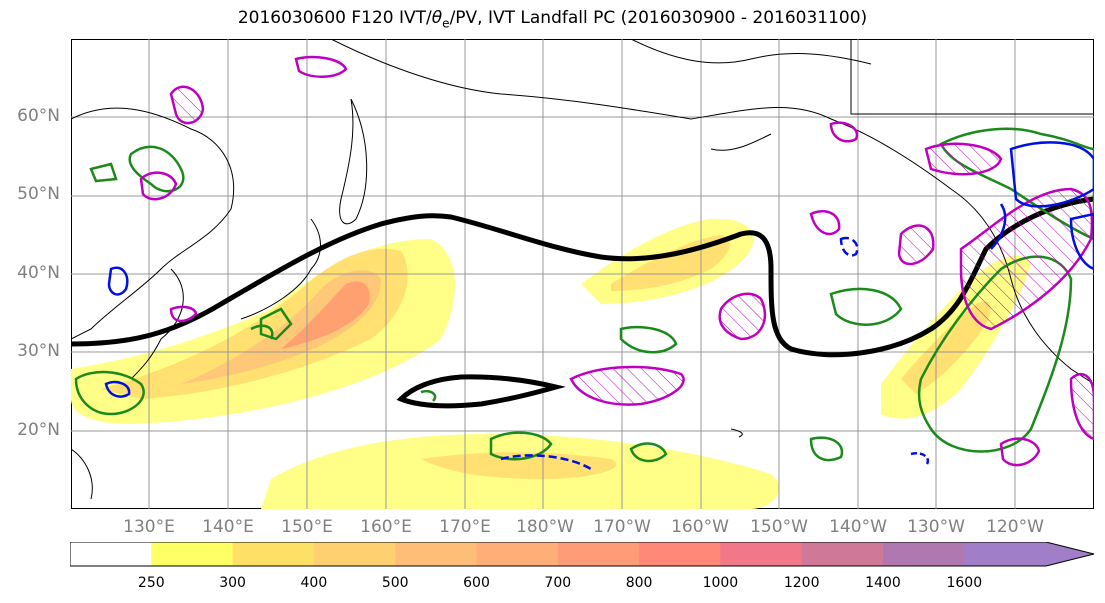 Image resolution: width=1105 pixels, height=603 pixels. I want to click on lon-label-120w: 120°W, so click(1015, 527).